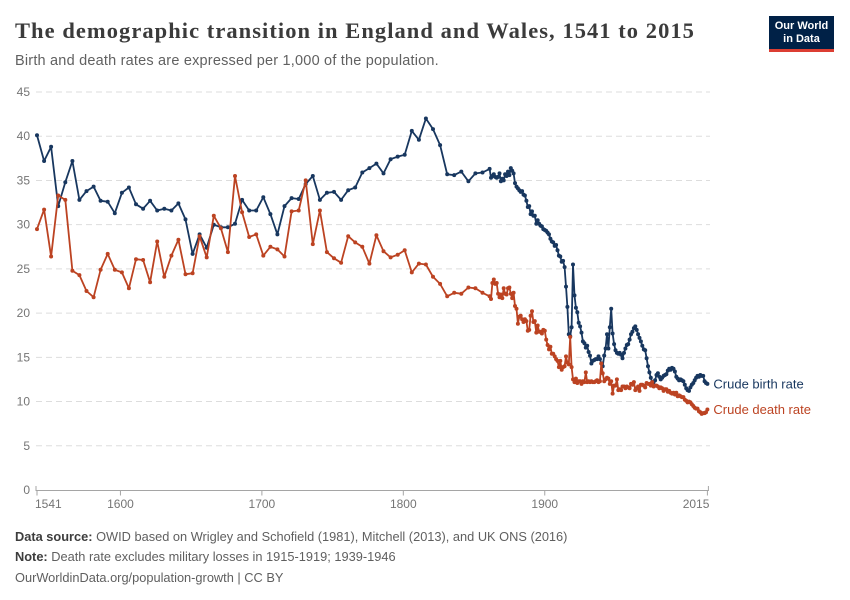 This screenshot has height=600, width=850. I want to click on series-point-birth-1947, so click(611, 308).